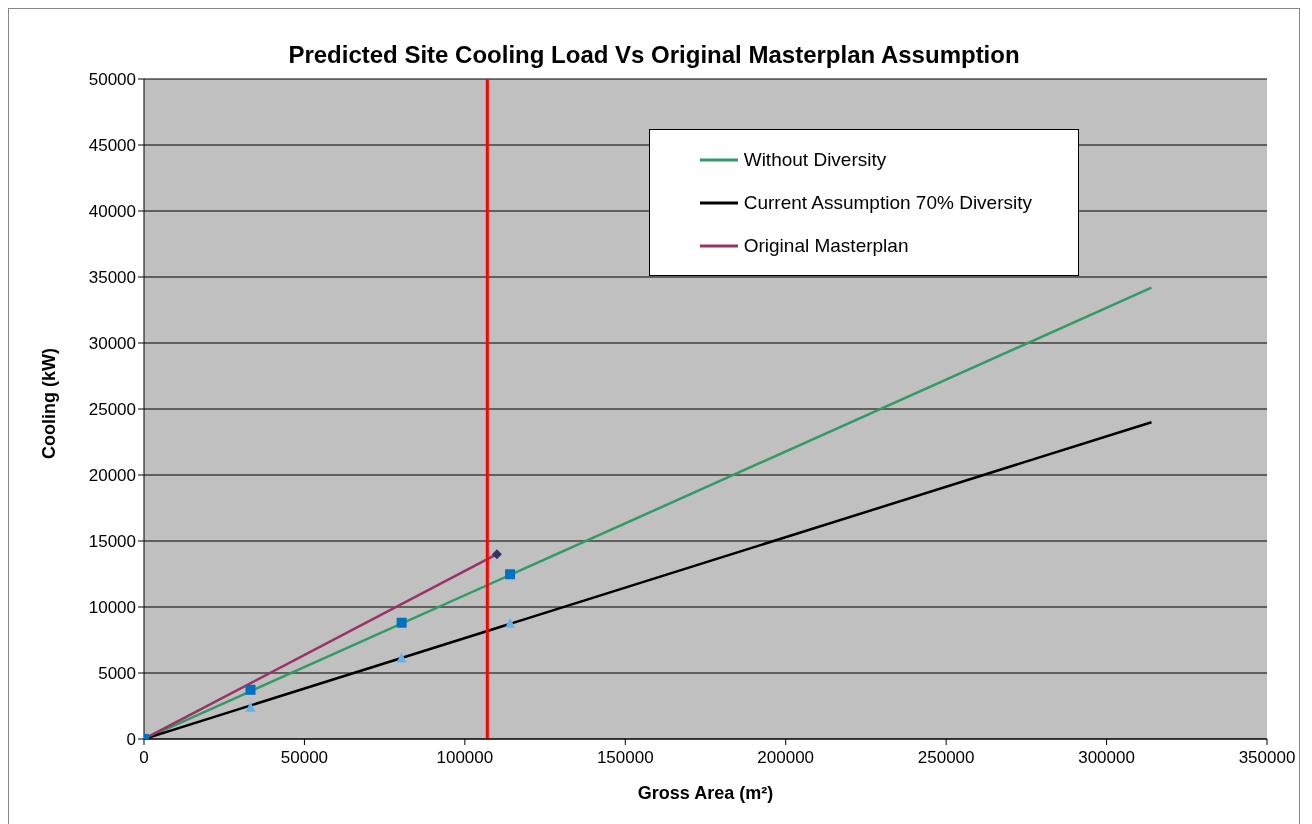 This screenshot has width=1312, height=824. What do you see at coordinates (112, 146) in the screenshot?
I see `y-tick-label: 45000` at bounding box center [112, 146].